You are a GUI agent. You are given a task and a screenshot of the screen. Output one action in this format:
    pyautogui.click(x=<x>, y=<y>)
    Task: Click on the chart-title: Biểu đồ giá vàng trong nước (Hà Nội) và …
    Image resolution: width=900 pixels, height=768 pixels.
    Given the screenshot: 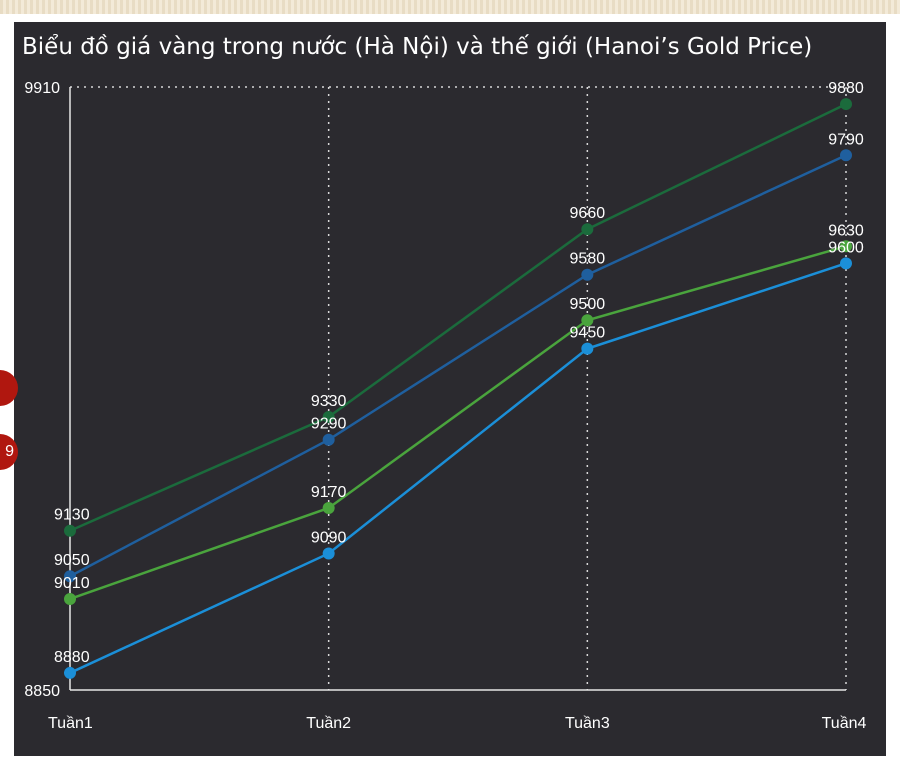 What is the action you would take?
    pyautogui.click(x=417, y=47)
    